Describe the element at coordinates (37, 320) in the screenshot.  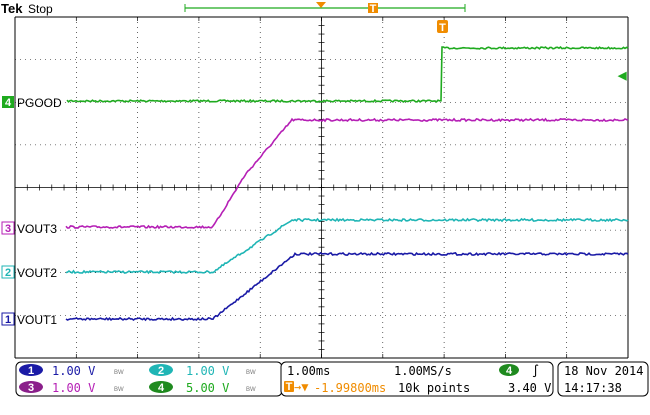
I see `svg-text: VOUT1` at that location.